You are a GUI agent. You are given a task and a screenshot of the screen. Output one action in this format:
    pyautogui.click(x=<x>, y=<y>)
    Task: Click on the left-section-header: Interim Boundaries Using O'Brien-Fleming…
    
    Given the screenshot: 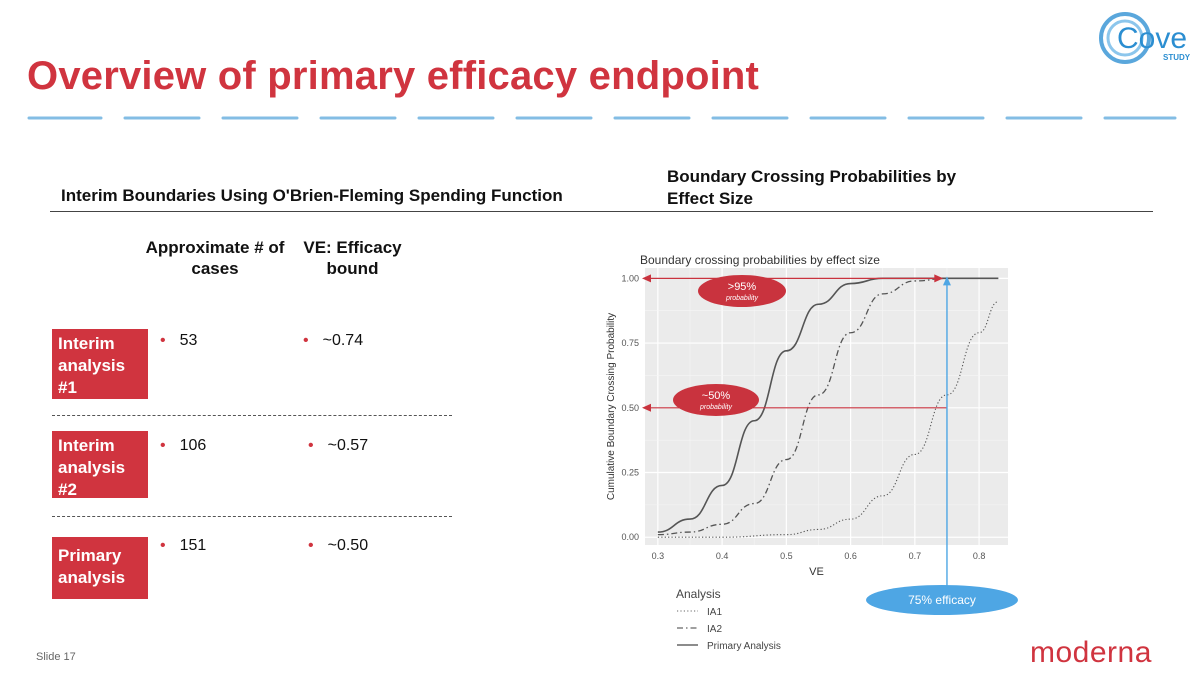 What is the action you would take?
    pyautogui.click(x=312, y=195)
    